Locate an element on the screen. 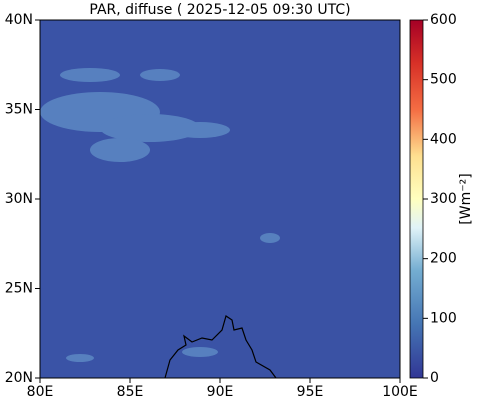 The image size is (480, 408). x-tick-label: 90E is located at coordinates (220, 392).